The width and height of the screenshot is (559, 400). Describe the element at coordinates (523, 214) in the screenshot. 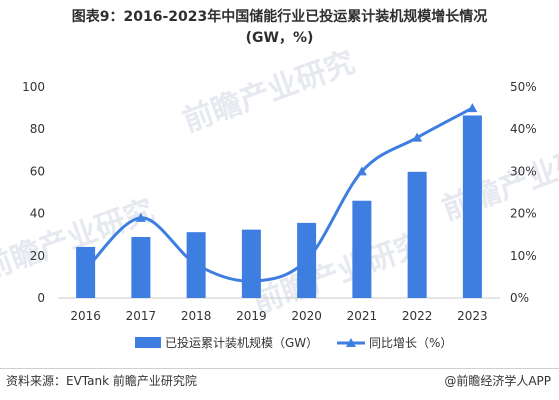

I see `y-right-tick-label: 20%` at that location.